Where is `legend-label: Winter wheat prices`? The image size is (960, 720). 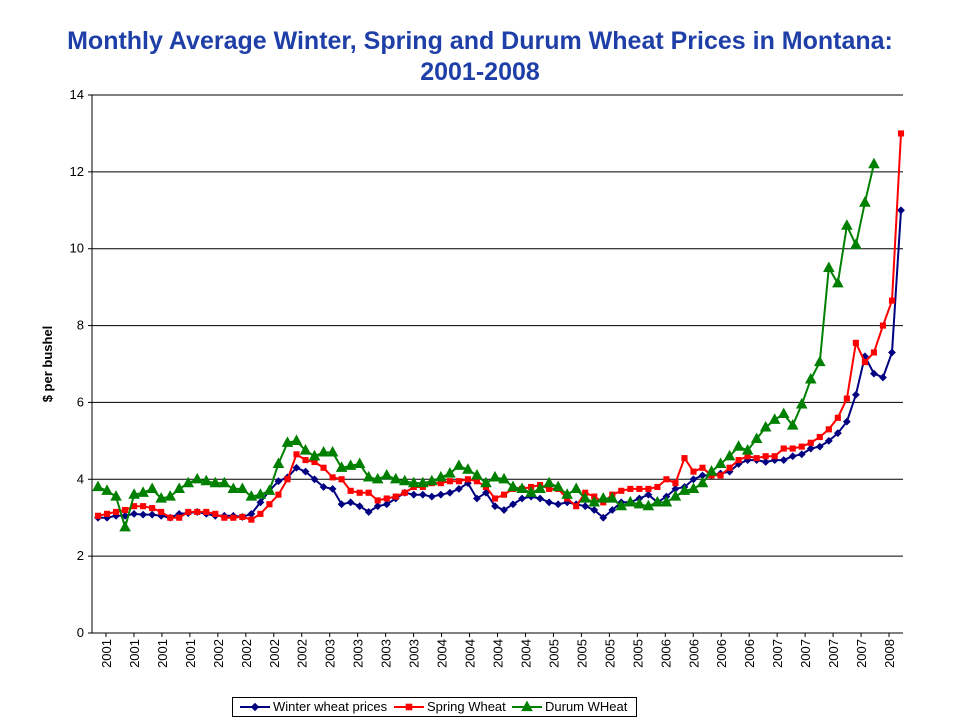 legend-label: Winter wheat prices is located at coordinates (330, 706).